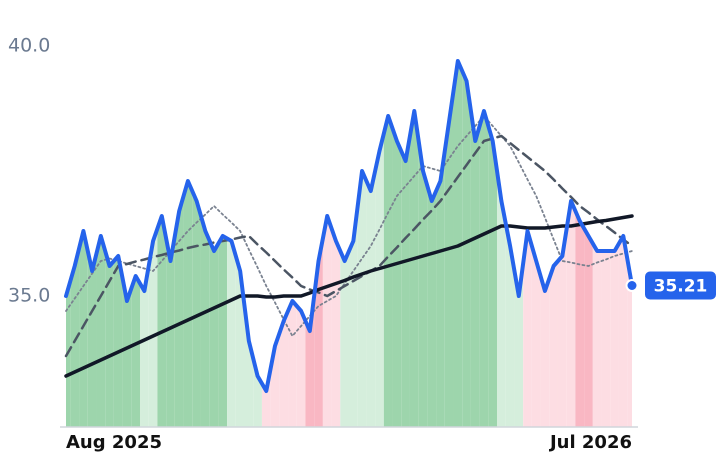  Describe the element at coordinates (590, 442) in the screenshot. I see `x-tick-label: Jul 2026` at that location.